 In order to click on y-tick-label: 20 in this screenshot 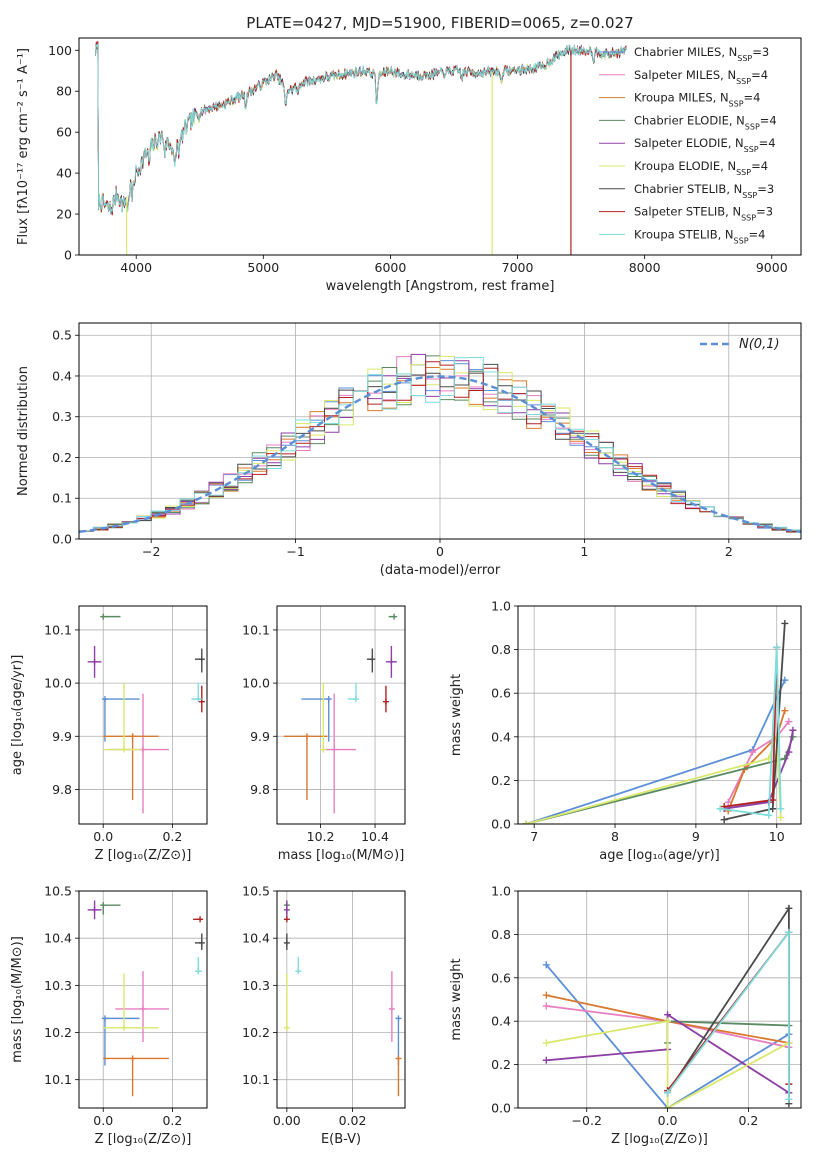, I will do `click(64, 214)`.